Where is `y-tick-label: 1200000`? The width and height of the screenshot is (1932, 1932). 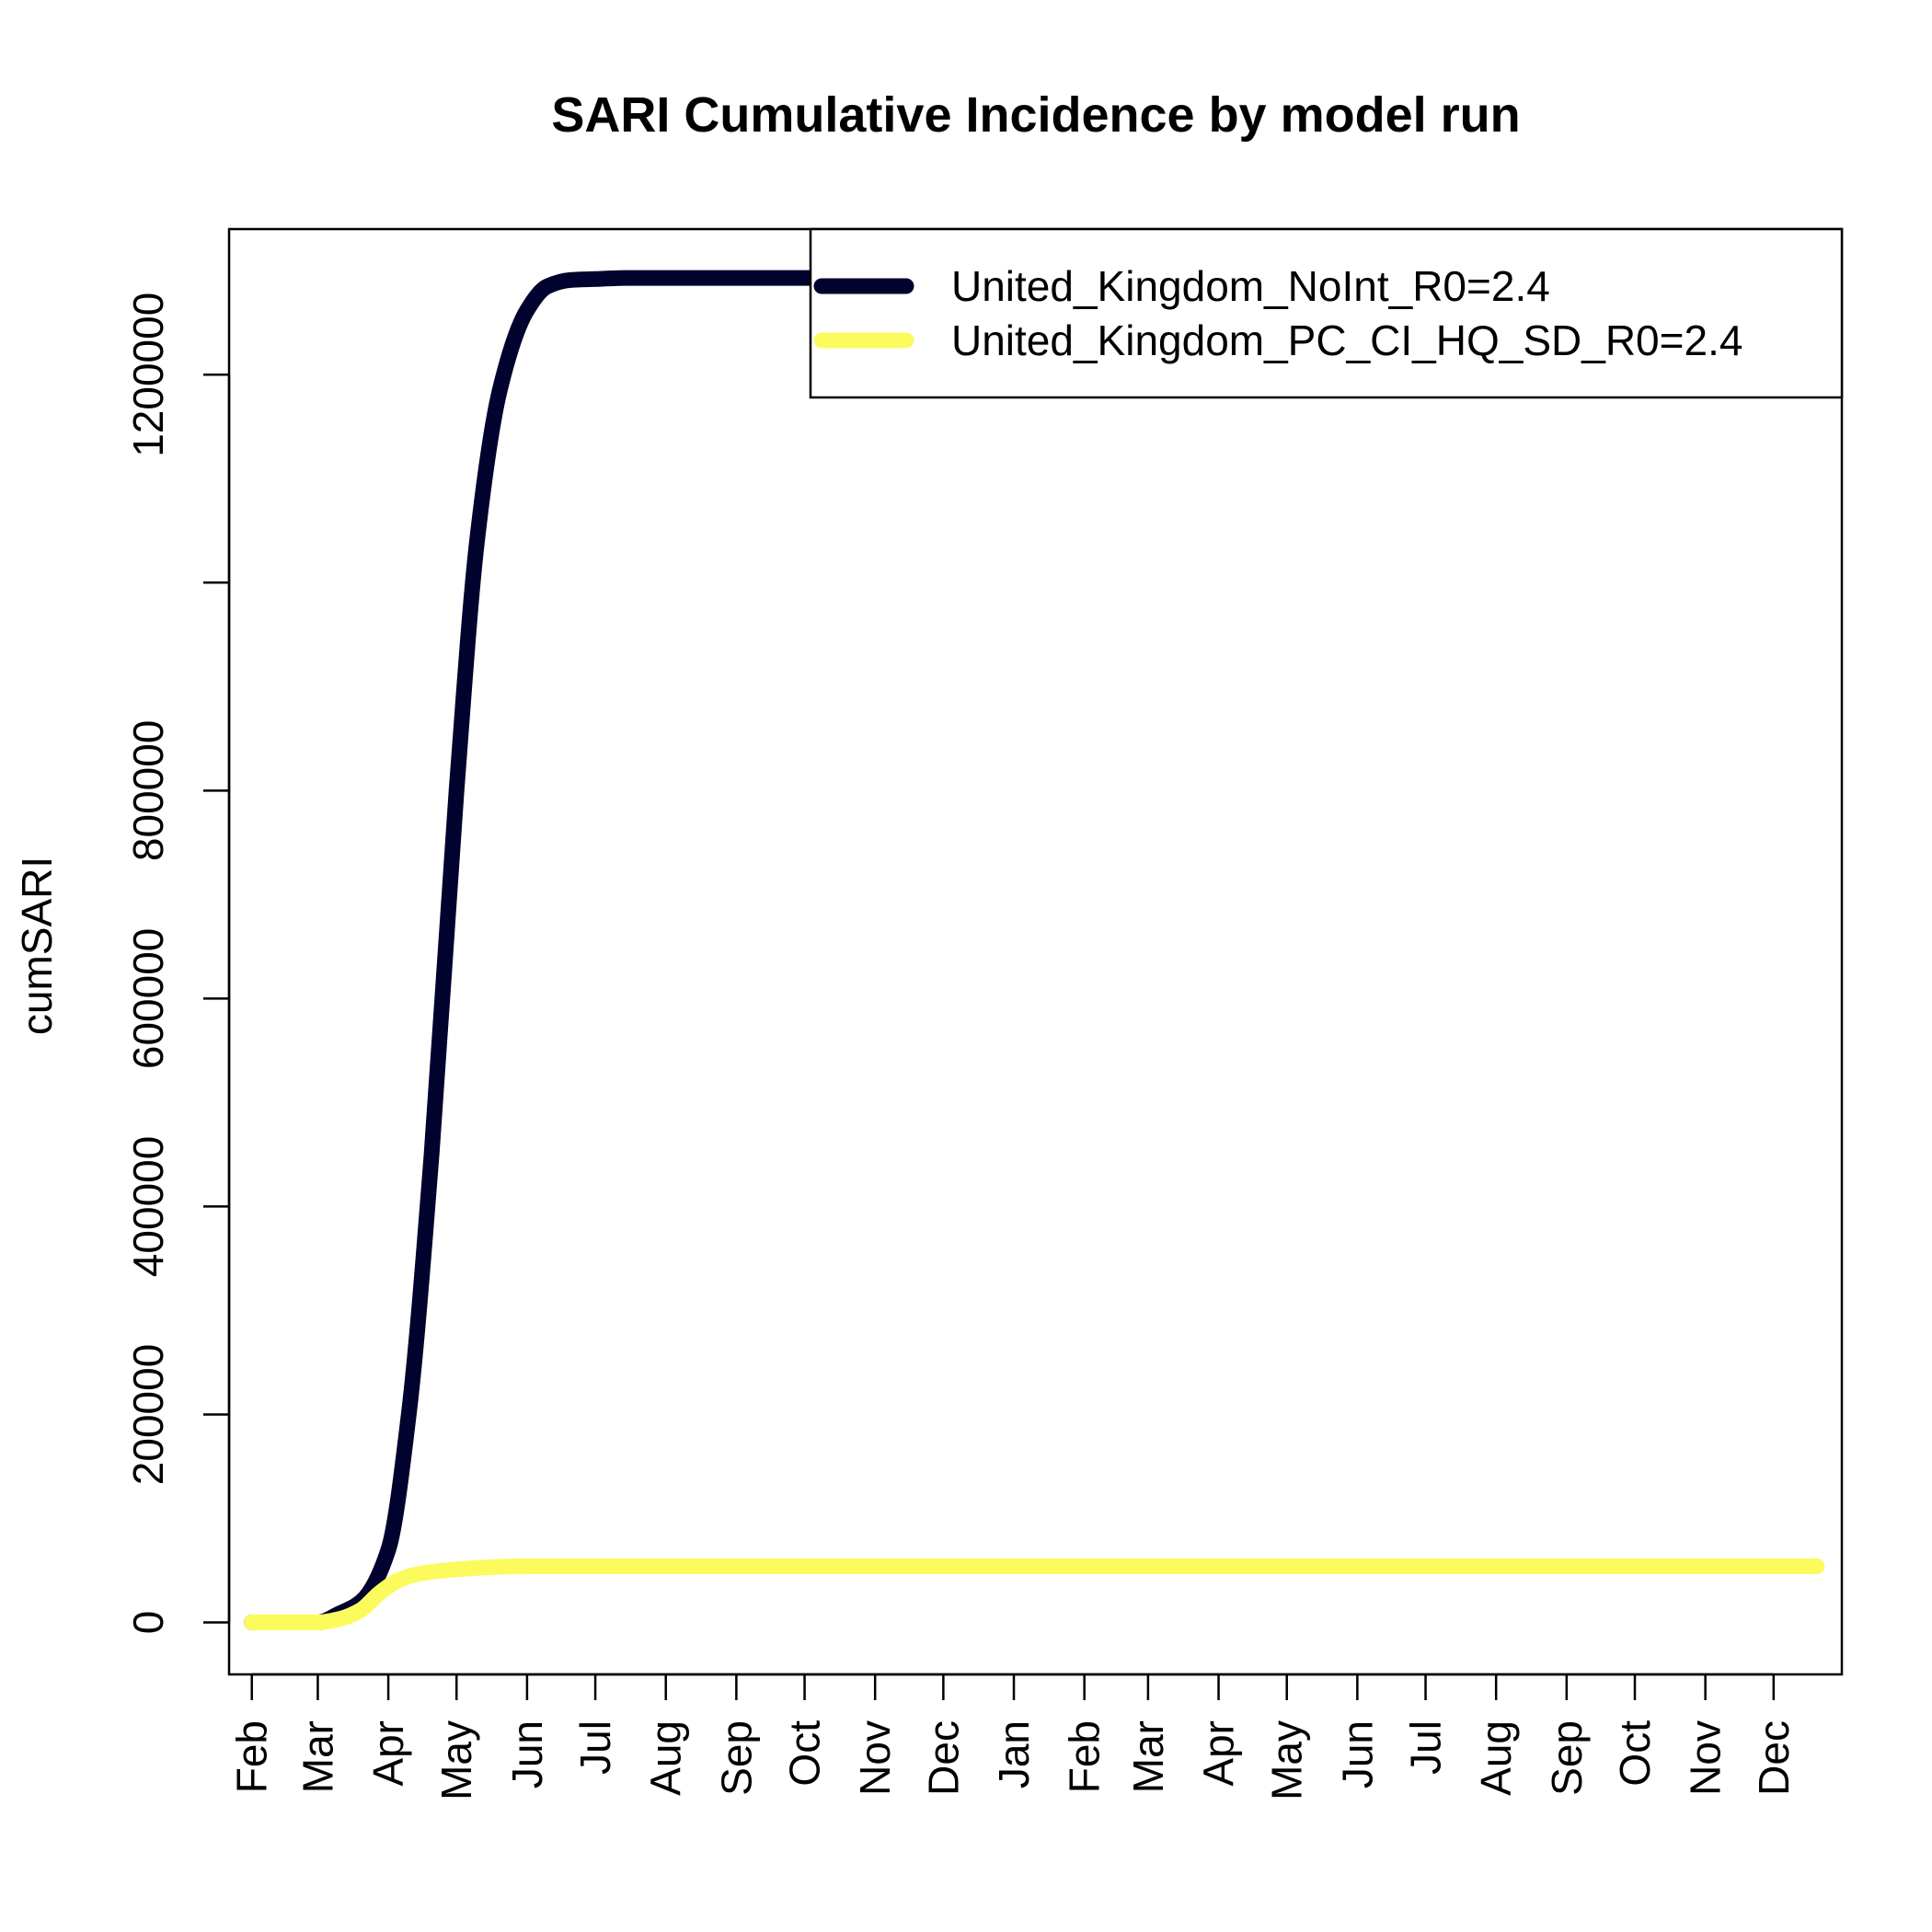 y-tick-label: 1200000 is located at coordinates (148, 375).